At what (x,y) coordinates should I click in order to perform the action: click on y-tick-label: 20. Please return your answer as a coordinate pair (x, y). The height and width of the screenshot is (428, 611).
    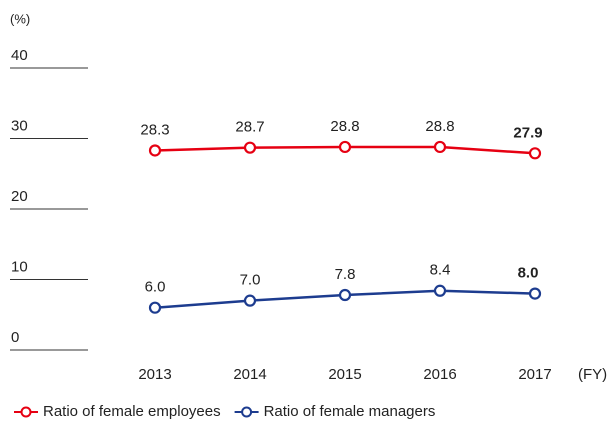
    Looking at the image, I should click on (19, 196).